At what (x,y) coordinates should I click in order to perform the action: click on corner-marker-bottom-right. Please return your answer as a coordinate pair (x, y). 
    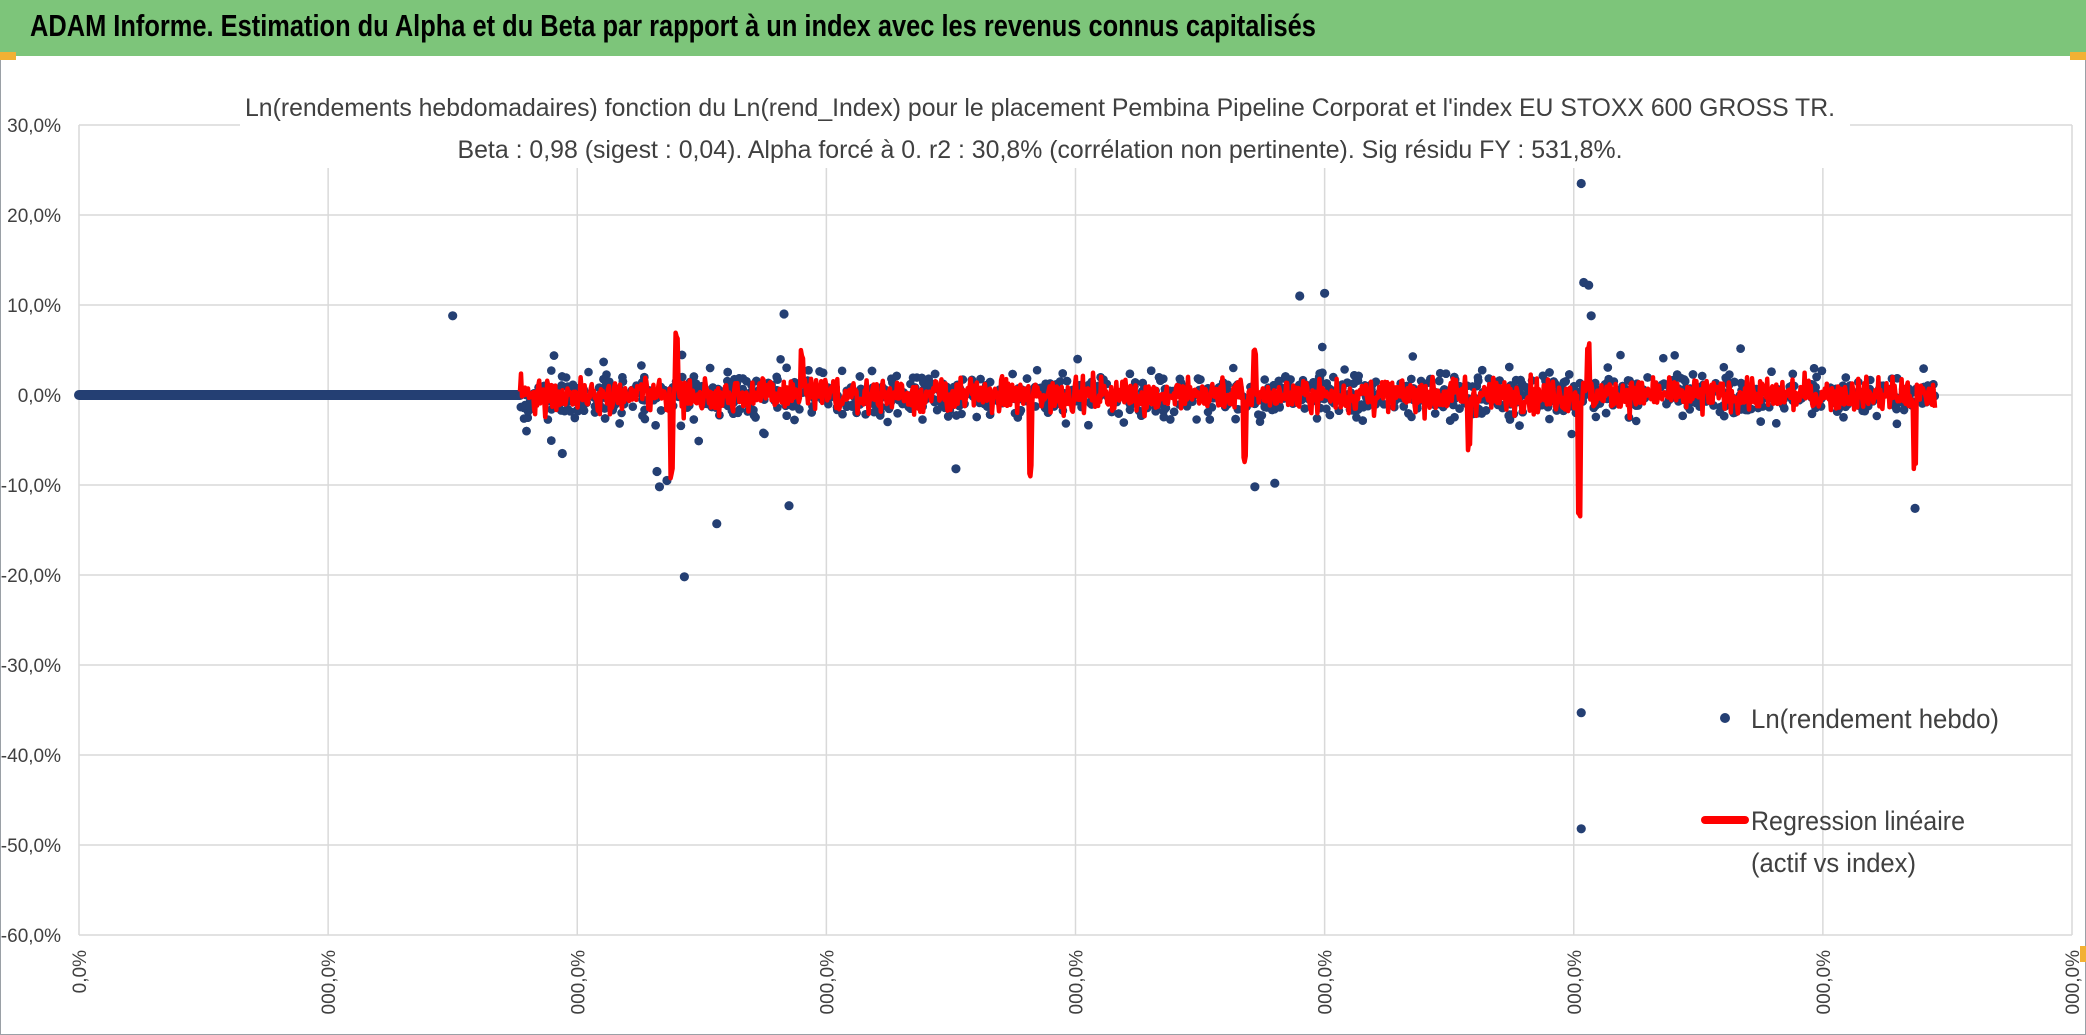
    Looking at the image, I should click on (2083, 954).